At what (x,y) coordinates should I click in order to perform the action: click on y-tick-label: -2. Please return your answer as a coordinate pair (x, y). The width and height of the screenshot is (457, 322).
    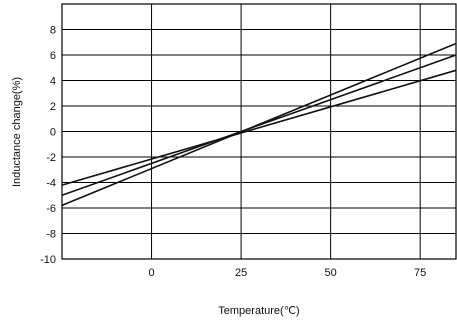
    Looking at the image, I should click on (51, 158).